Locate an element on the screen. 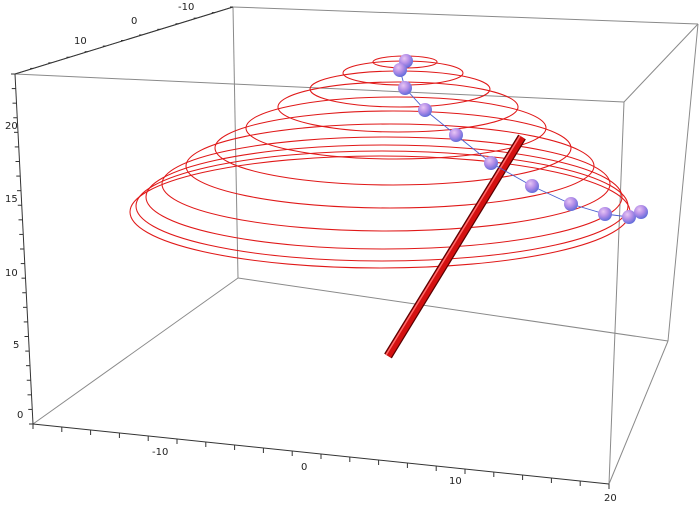  box-edge-back-bottom-right is located at coordinates (453, 309).